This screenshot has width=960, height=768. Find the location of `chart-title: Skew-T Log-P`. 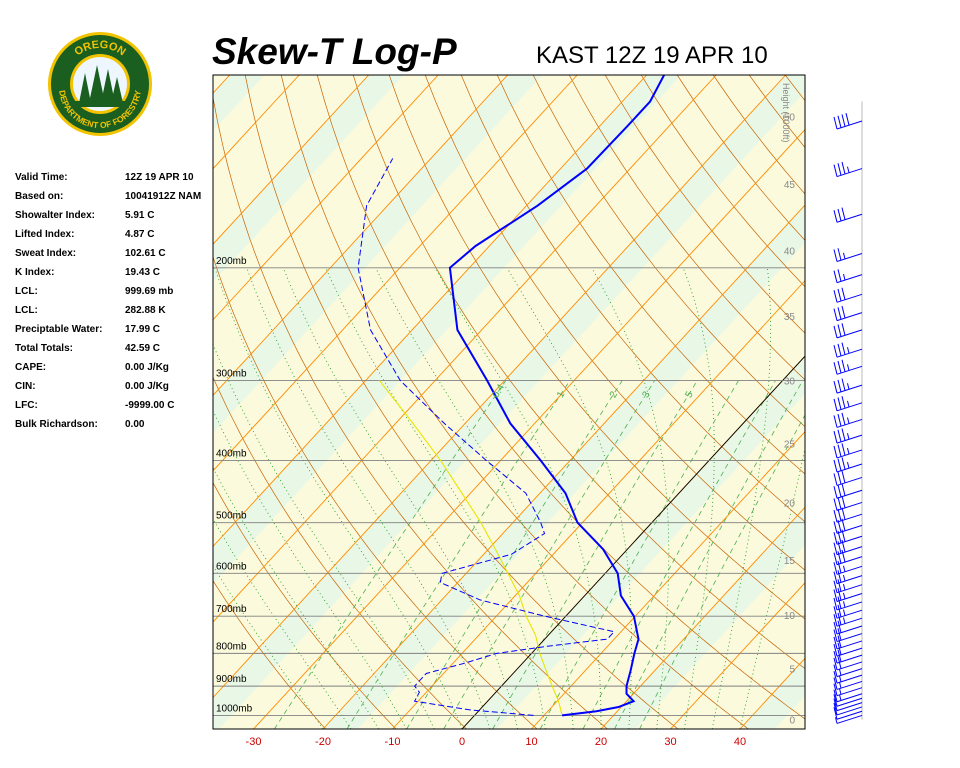

chart-title: Skew-T Log-P is located at coordinates (334, 51).